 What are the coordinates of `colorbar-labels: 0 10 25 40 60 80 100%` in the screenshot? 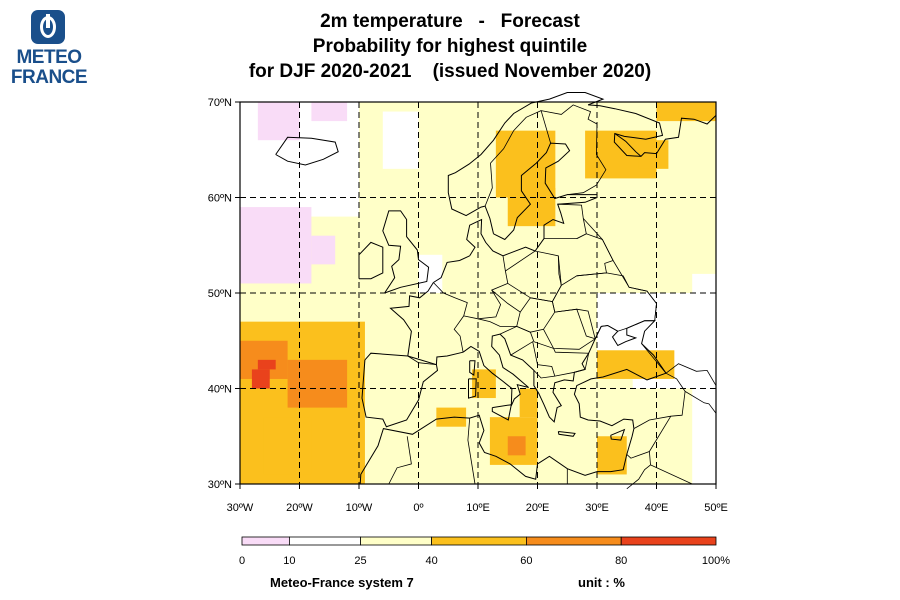 It's located at (484, 561).